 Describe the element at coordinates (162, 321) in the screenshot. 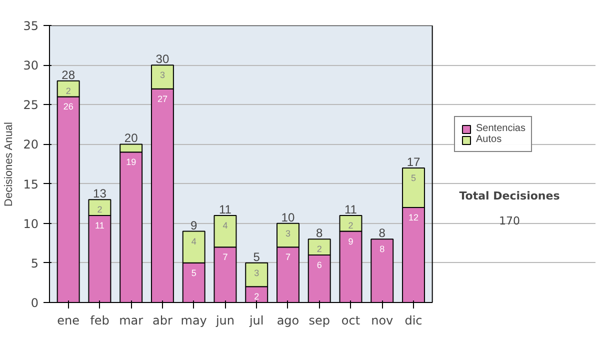

I see `x-tick-label: abr` at that location.